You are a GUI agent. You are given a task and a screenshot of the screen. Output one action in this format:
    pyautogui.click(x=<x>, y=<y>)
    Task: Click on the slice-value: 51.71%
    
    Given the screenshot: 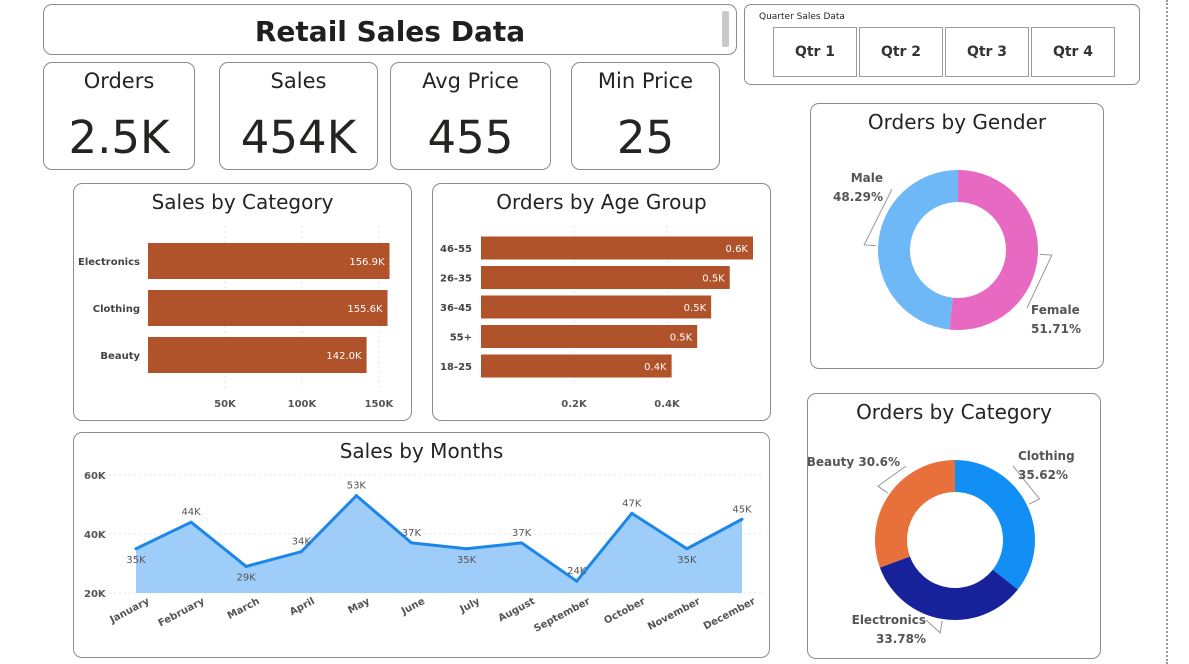 What is the action you would take?
    pyautogui.click(x=1056, y=329)
    